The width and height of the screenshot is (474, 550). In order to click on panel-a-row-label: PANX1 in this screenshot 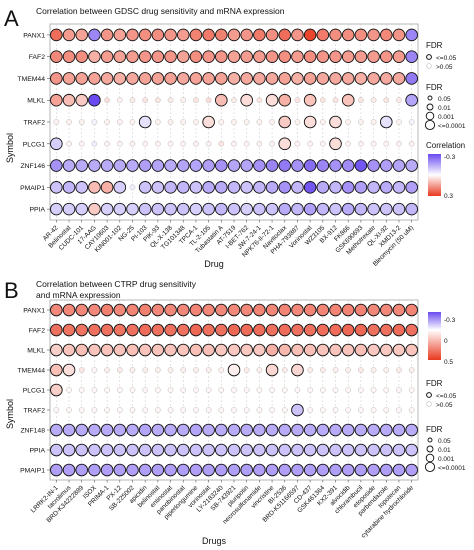, I will do `click(34, 35)`.